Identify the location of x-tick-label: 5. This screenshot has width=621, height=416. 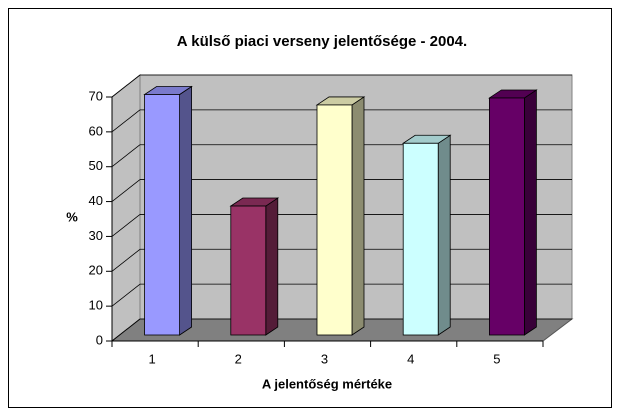
(496, 358).